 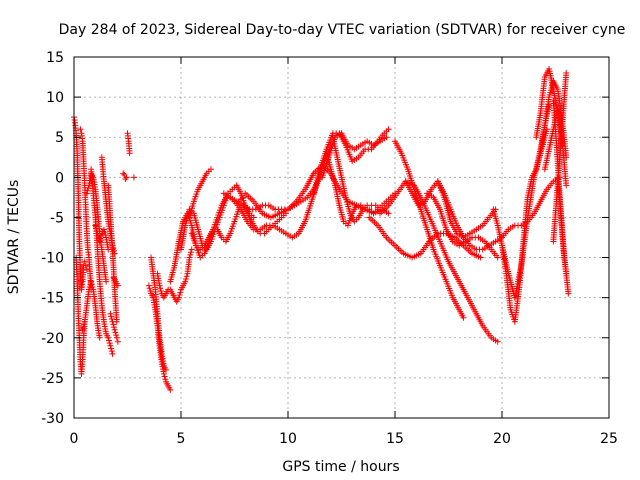 I want to click on y-tick-label: -15, so click(x=52, y=299).